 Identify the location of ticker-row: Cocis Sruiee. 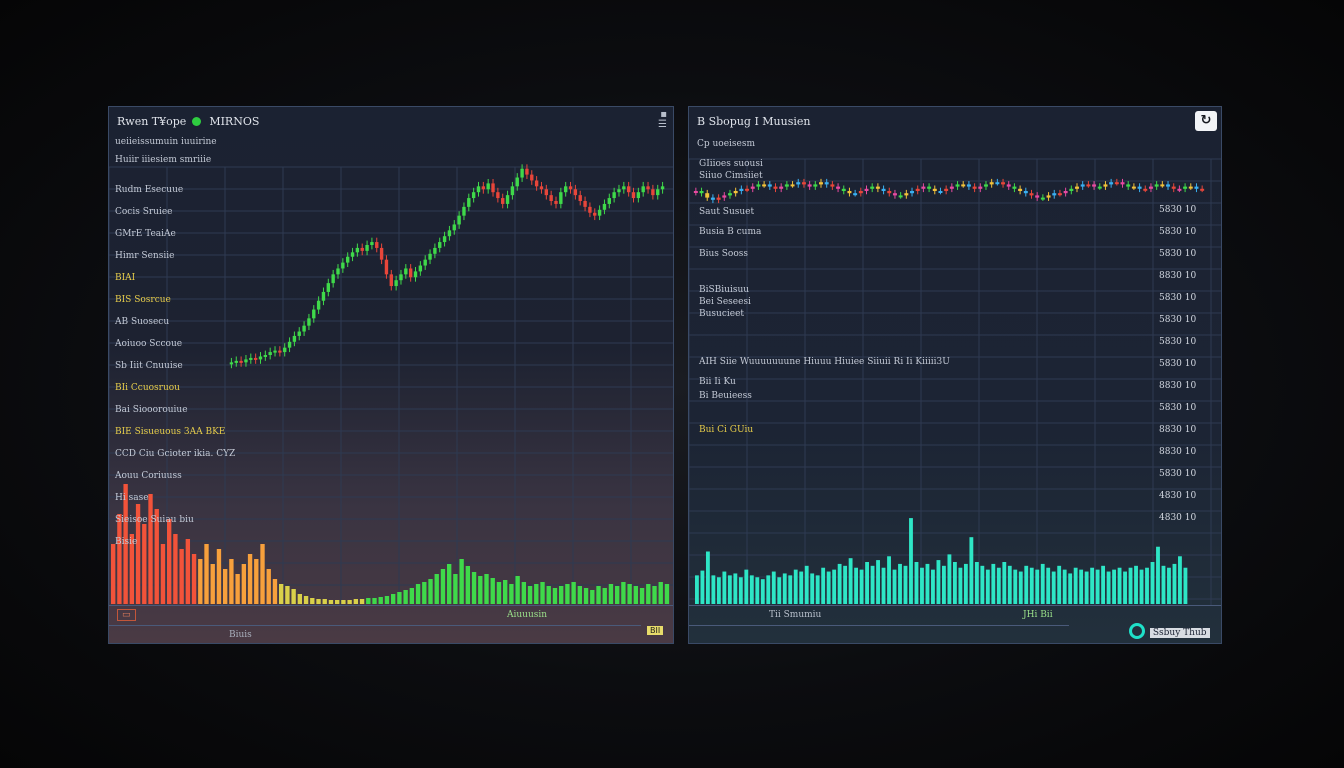
(144, 212).